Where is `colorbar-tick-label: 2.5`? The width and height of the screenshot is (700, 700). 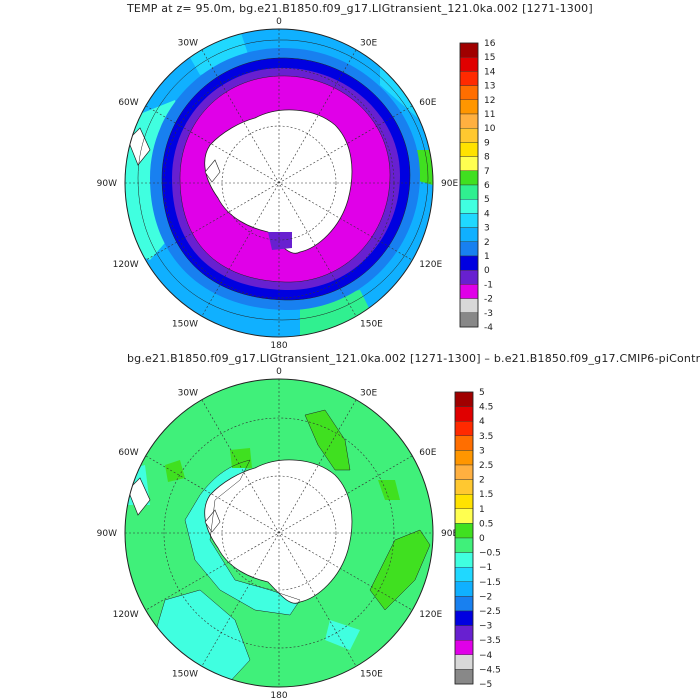
colorbar-tick-label: 2.5 is located at coordinates (486, 466).